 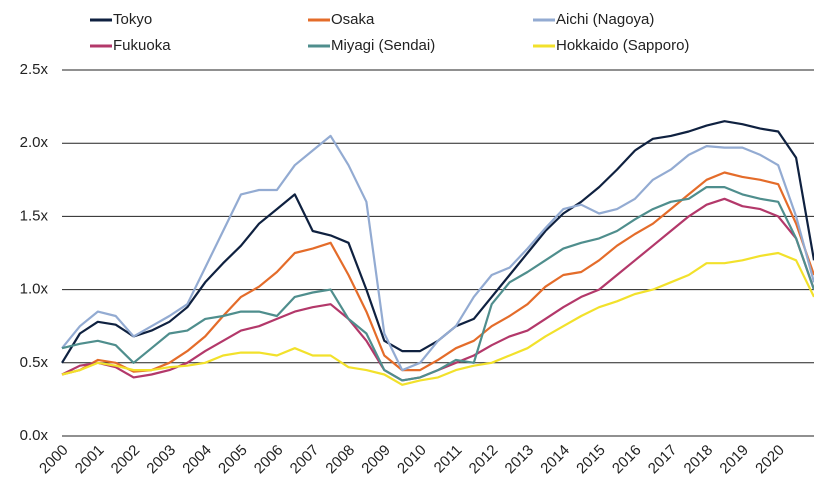 I want to click on y-tick-label: 1.0x, so click(x=34, y=289).